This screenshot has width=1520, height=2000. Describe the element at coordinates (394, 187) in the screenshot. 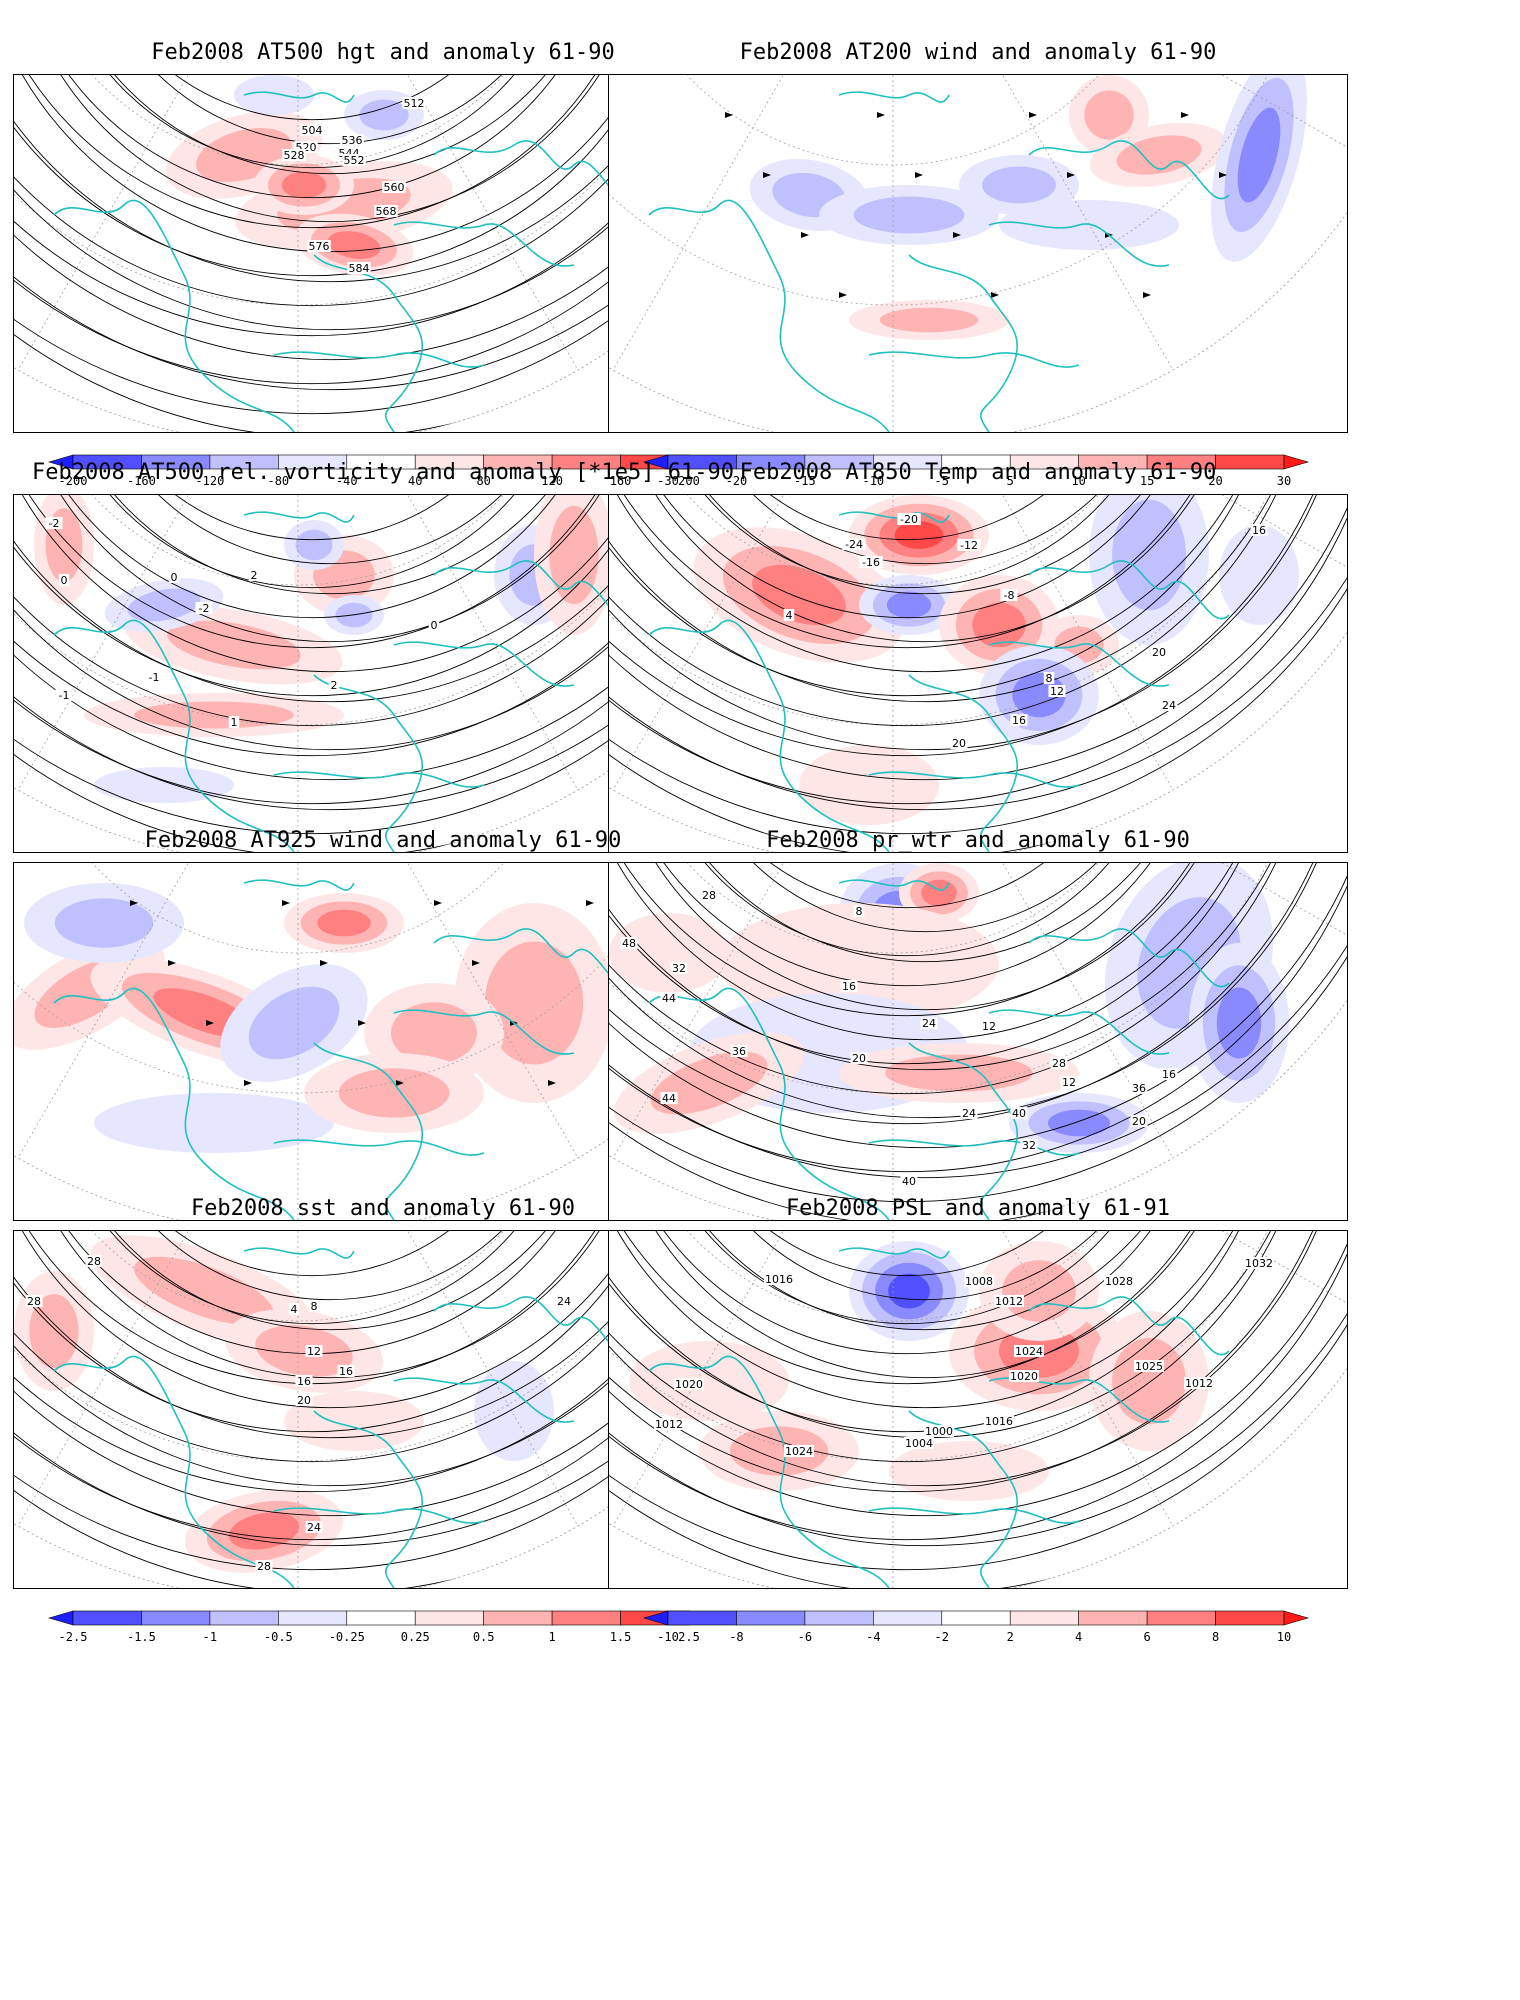

I see `contour-label: 560` at that location.